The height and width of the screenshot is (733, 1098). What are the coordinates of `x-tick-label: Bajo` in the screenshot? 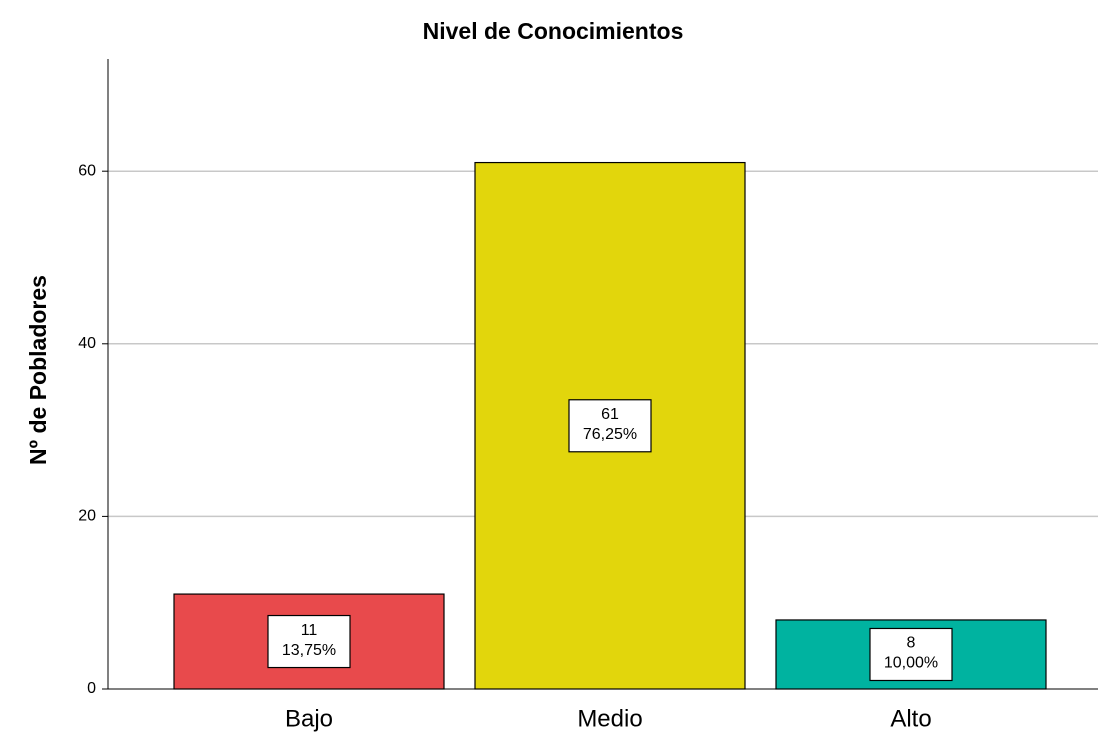 It's located at (309, 718).